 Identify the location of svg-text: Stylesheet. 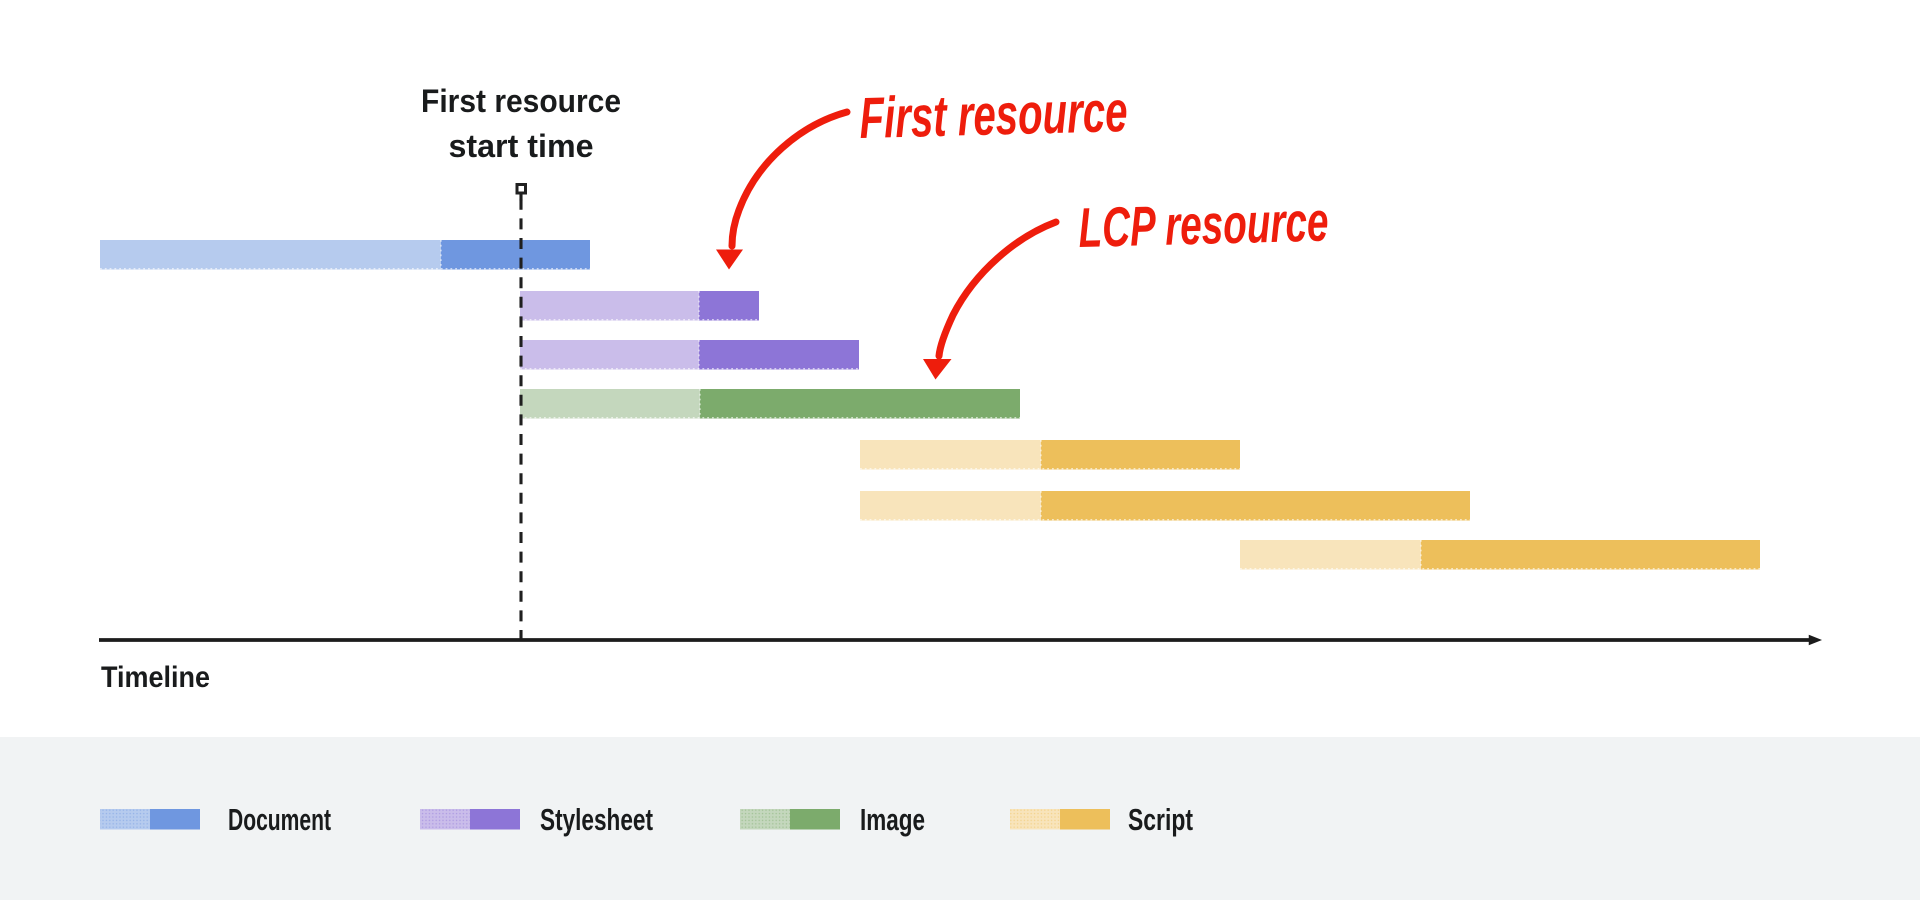
(596, 819).